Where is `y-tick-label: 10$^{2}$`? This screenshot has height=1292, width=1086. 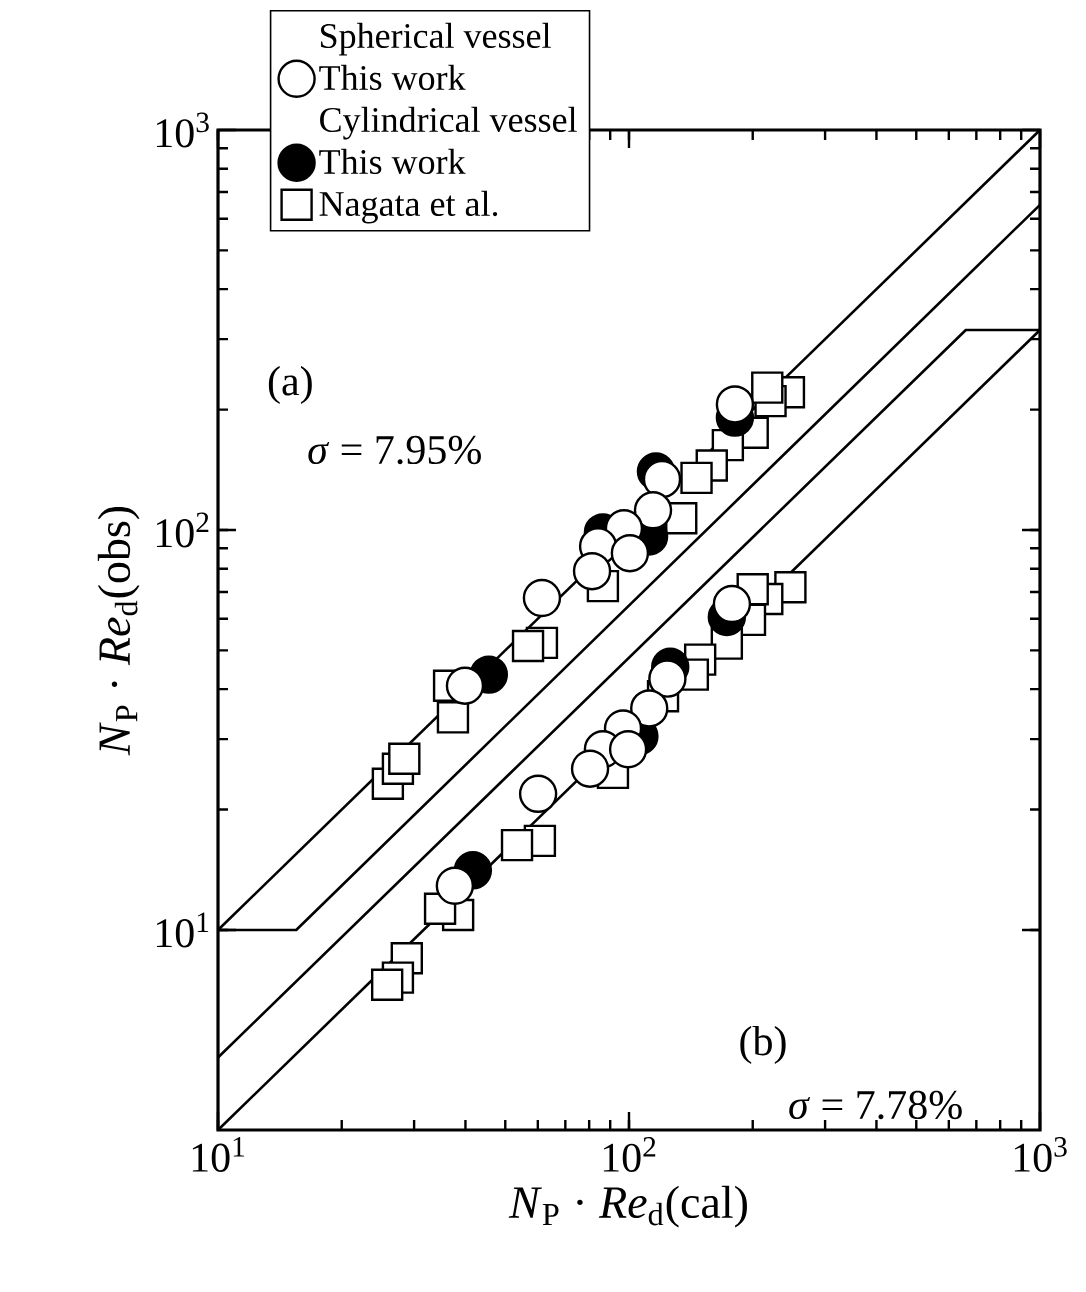 y-tick-label: 10$^{2}$ is located at coordinates (182, 530).